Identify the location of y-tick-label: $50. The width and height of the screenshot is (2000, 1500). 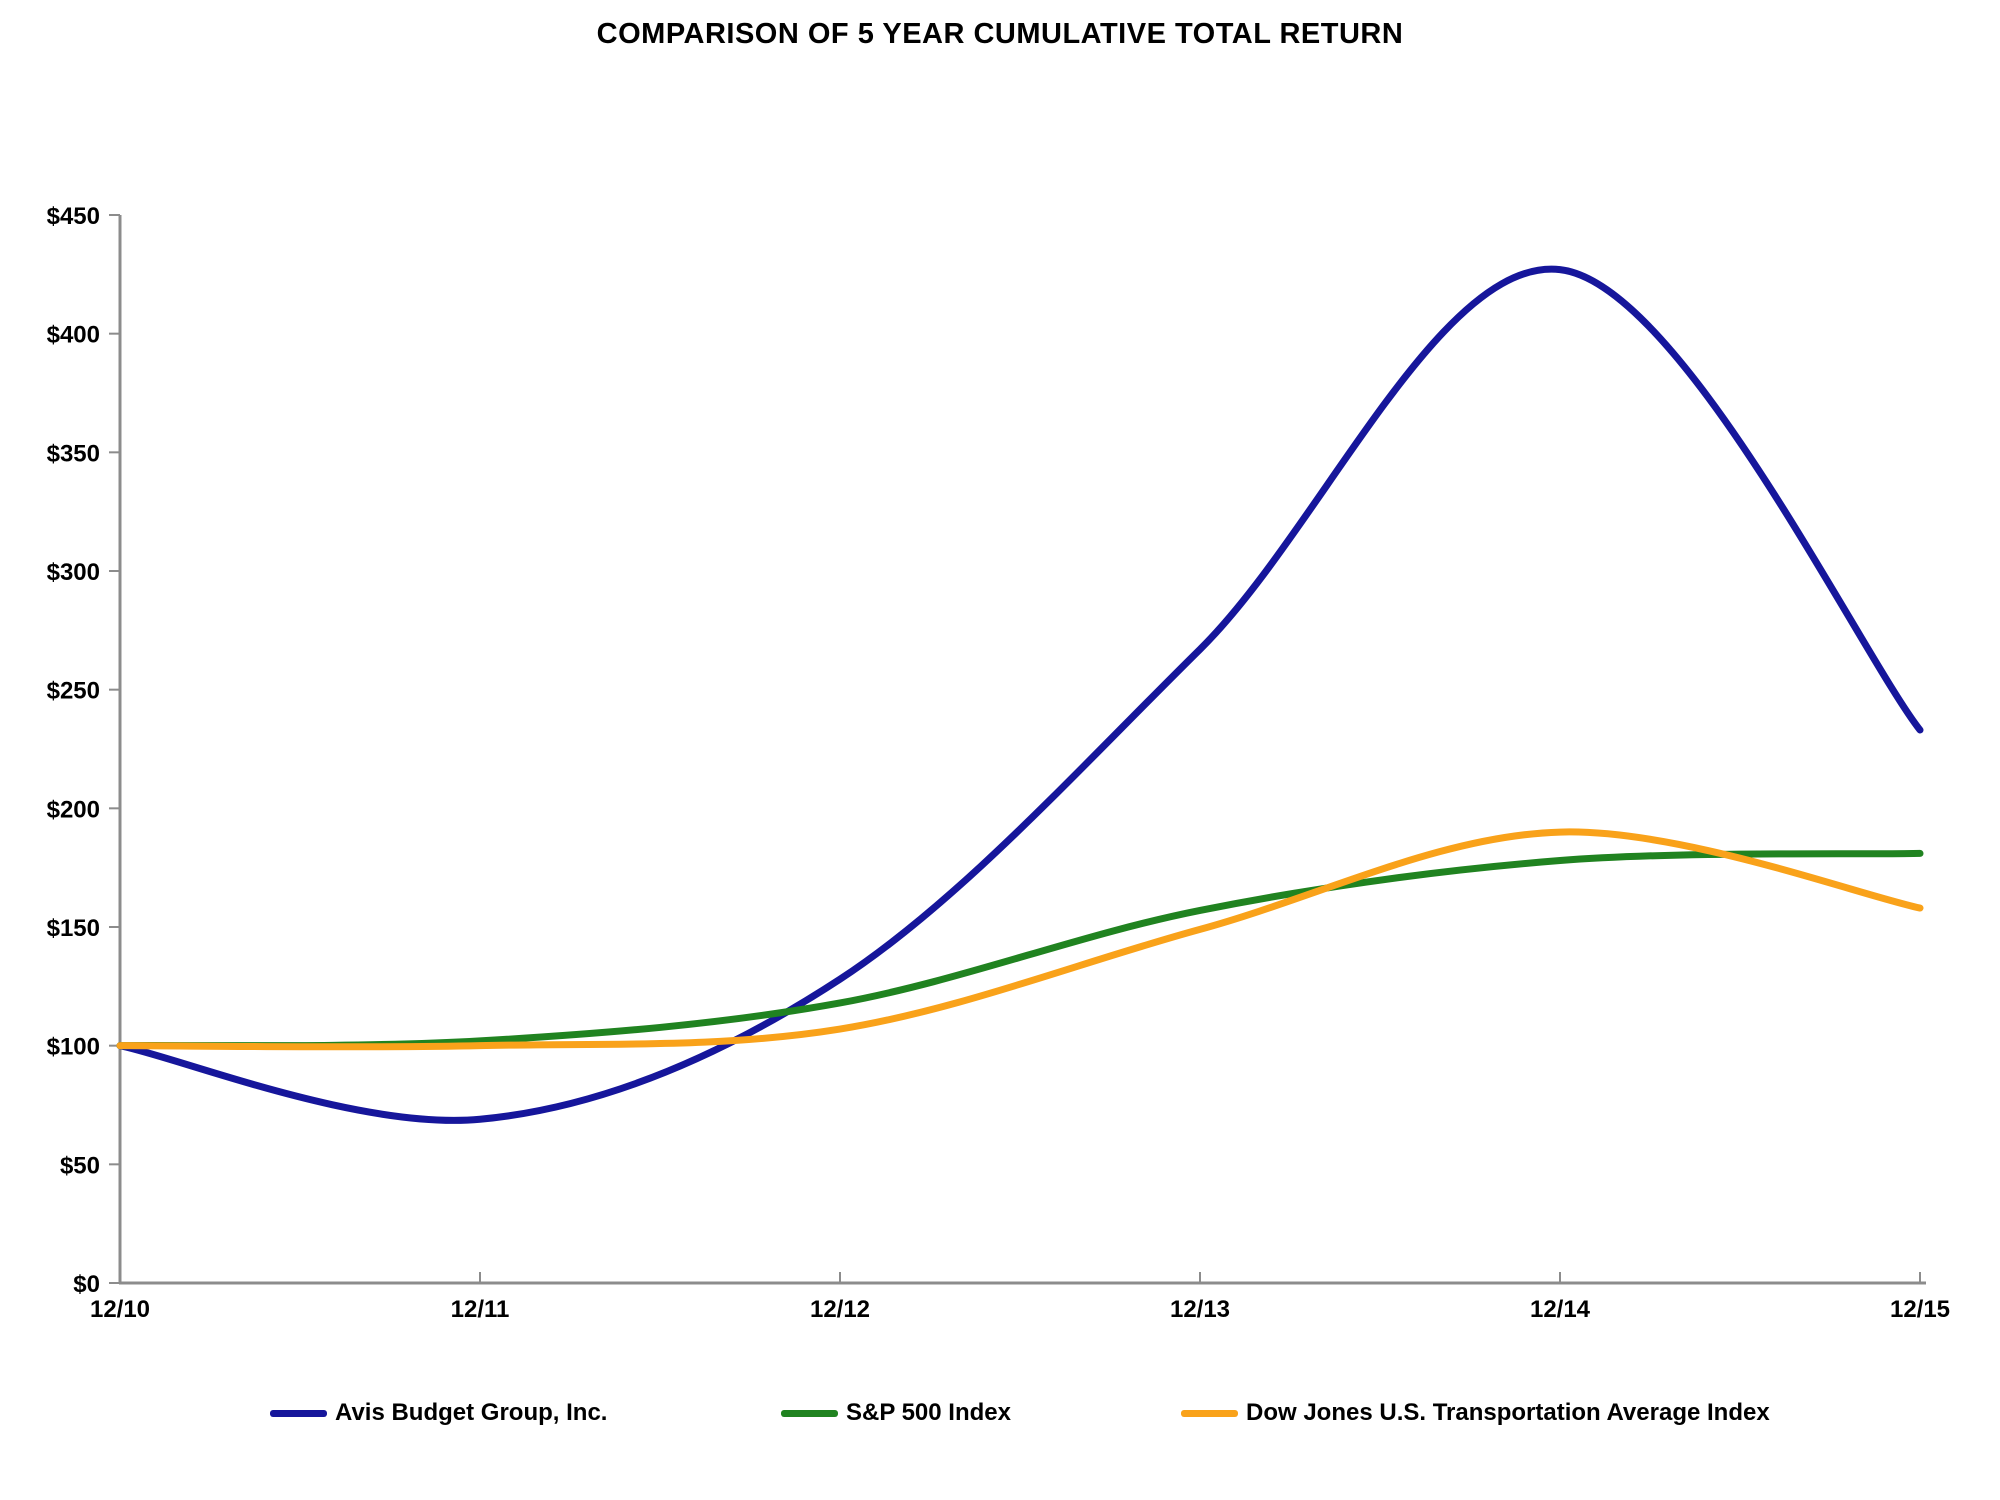
(80, 1165).